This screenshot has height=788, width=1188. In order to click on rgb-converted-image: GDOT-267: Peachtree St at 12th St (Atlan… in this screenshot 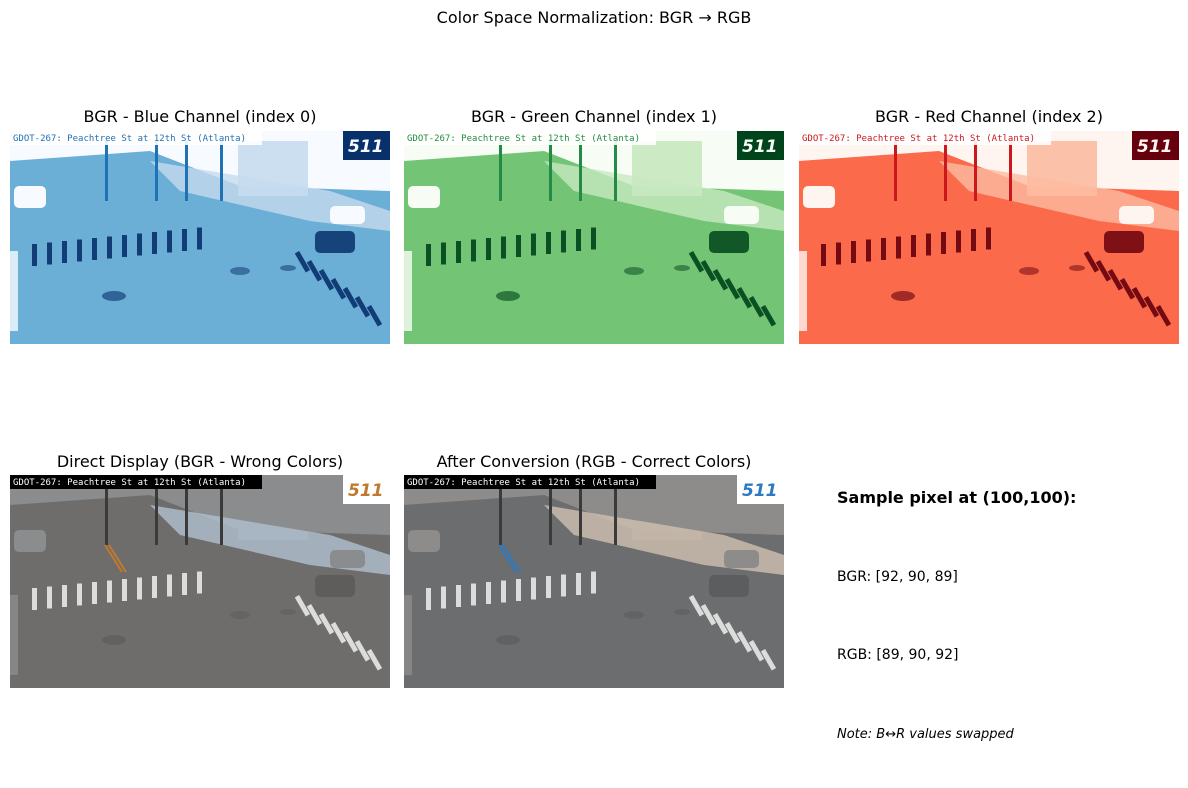, I will do `click(594, 581)`.